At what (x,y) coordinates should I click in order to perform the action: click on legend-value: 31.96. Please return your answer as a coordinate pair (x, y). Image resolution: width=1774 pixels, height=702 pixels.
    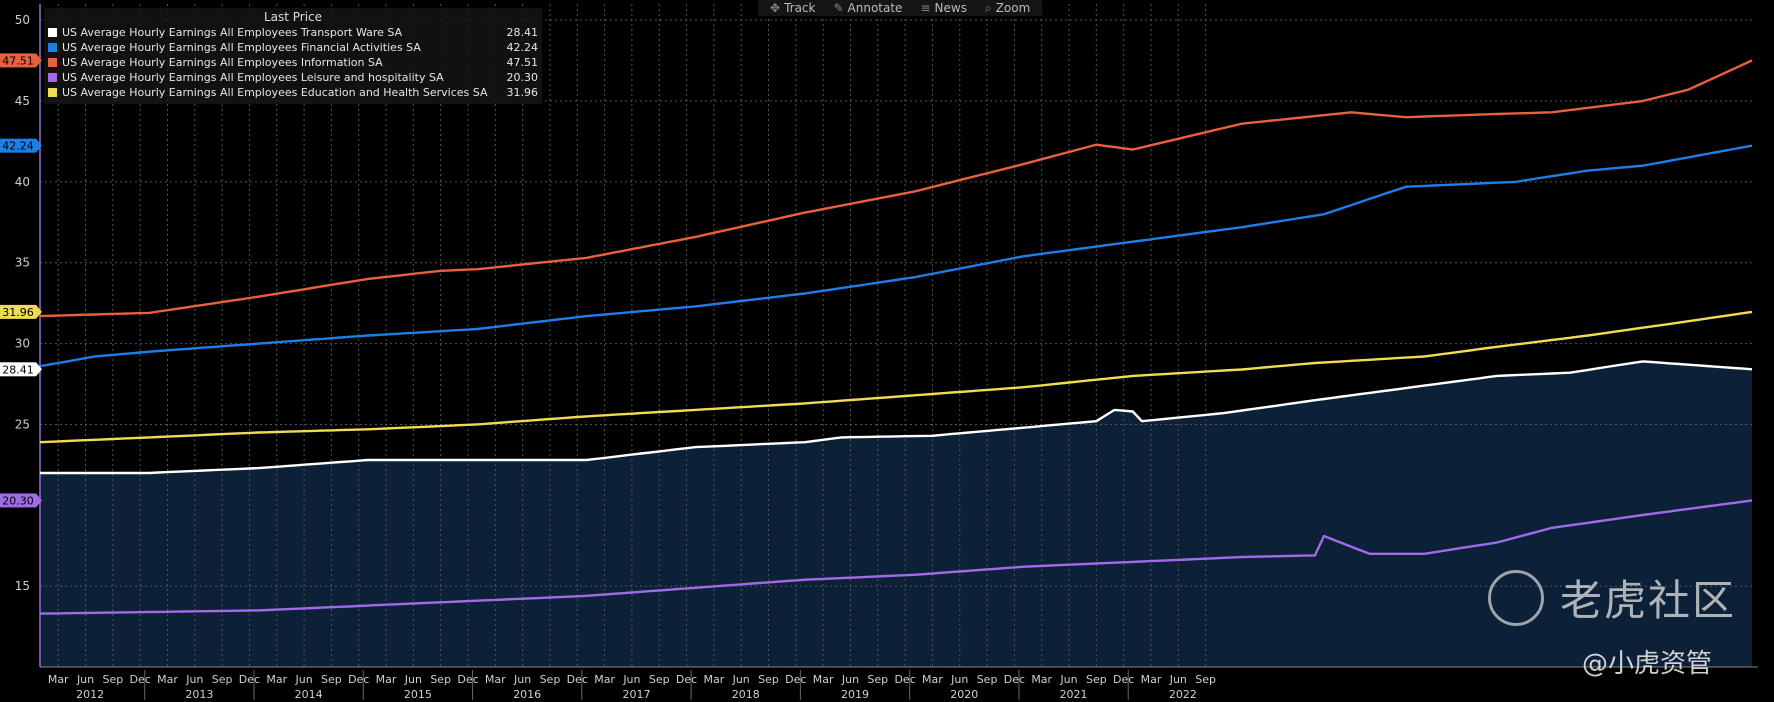
    Looking at the image, I should click on (522, 92).